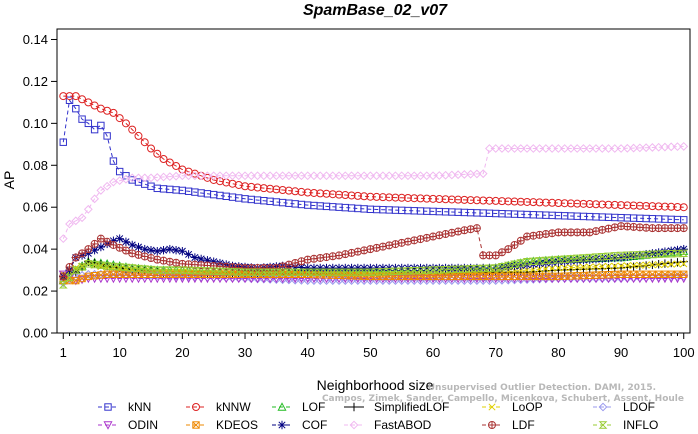 Image resolution: width=698 pixels, height=434 pixels. I want to click on x-tick-label: 10, so click(119, 352).